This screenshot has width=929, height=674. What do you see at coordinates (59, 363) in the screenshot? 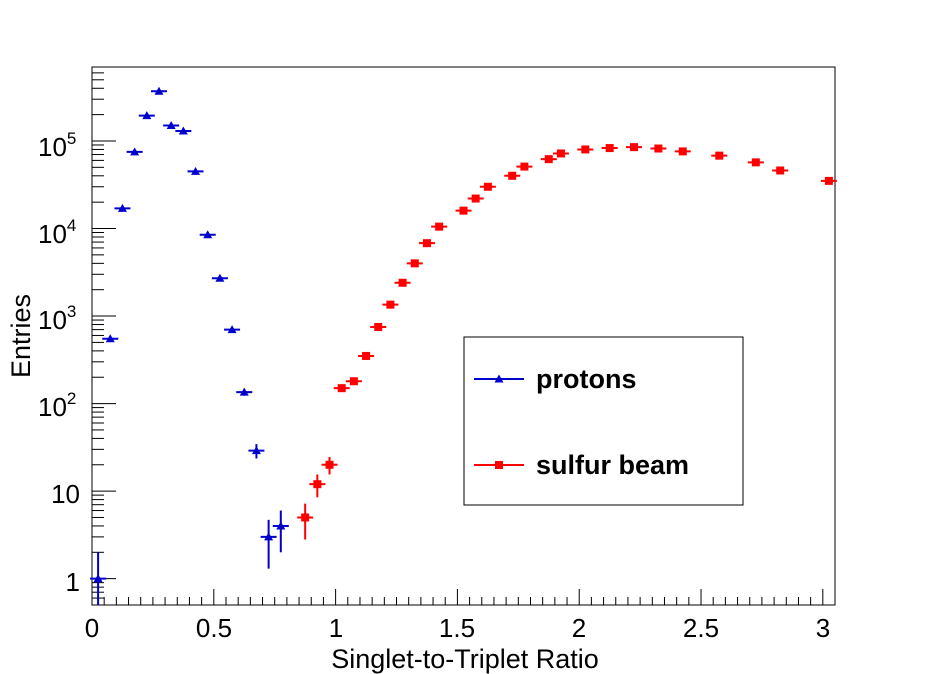
I see `y-axis-tick-labels: 1 10 10² 10³ 10⁴ 10⁵` at bounding box center [59, 363].